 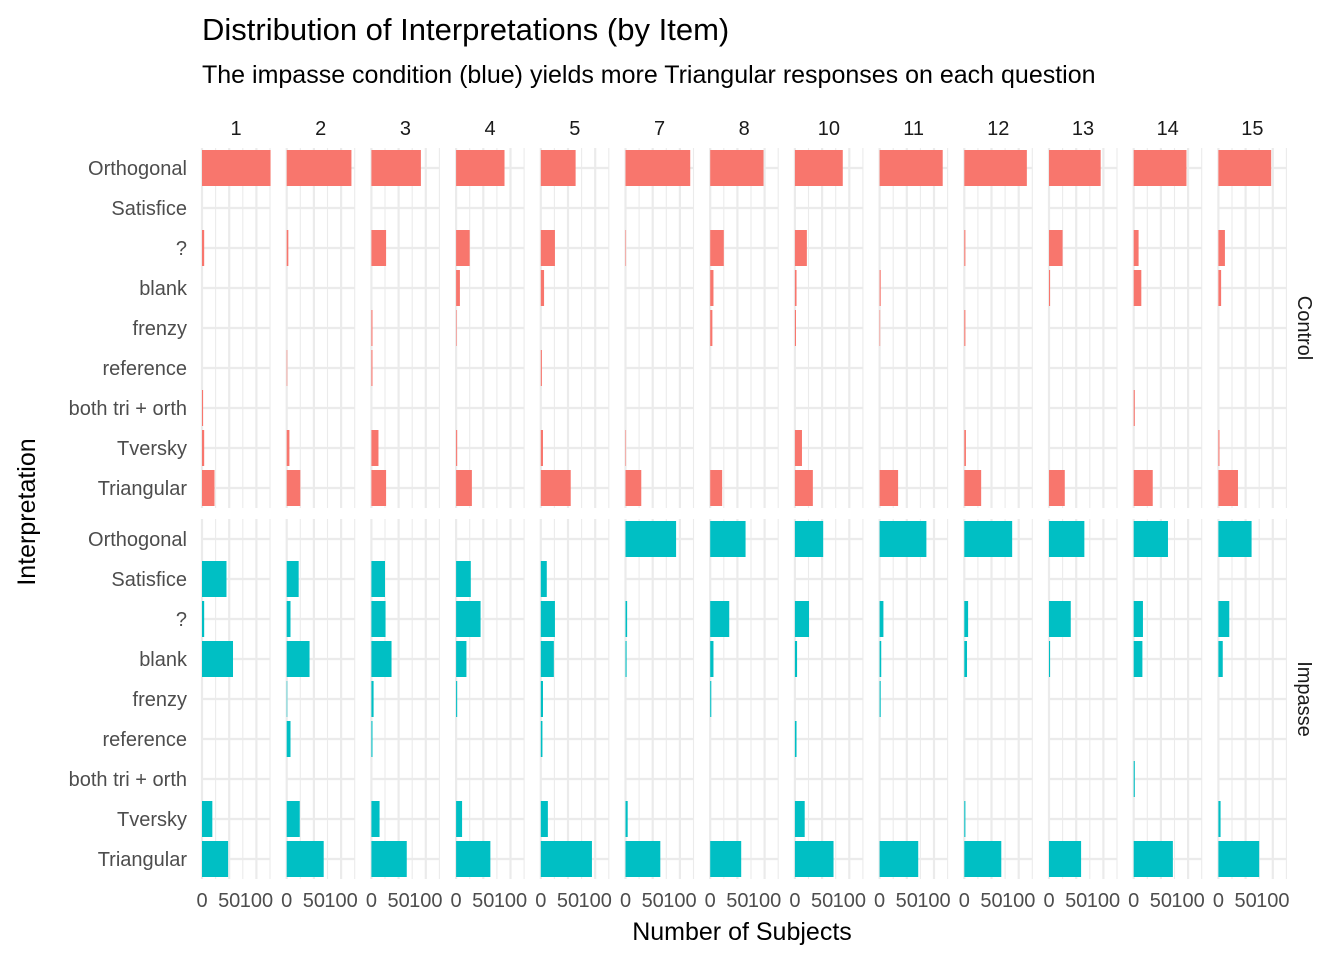 What do you see at coordinates (626, 248) in the screenshot?
I see `bar-control-item-7--` at bounding box center [626, 248].